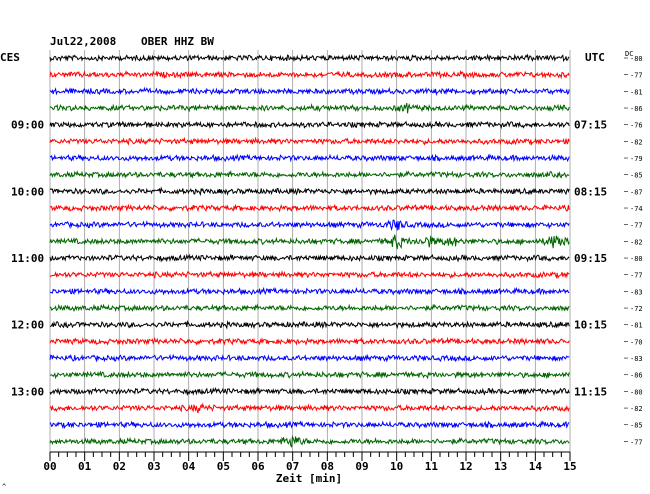 The image size is (650, 494). What do you see at coordinates (590, 391) in the screenshot?
I see `right-time-label: 11:15` at bounding box center [590, 391].